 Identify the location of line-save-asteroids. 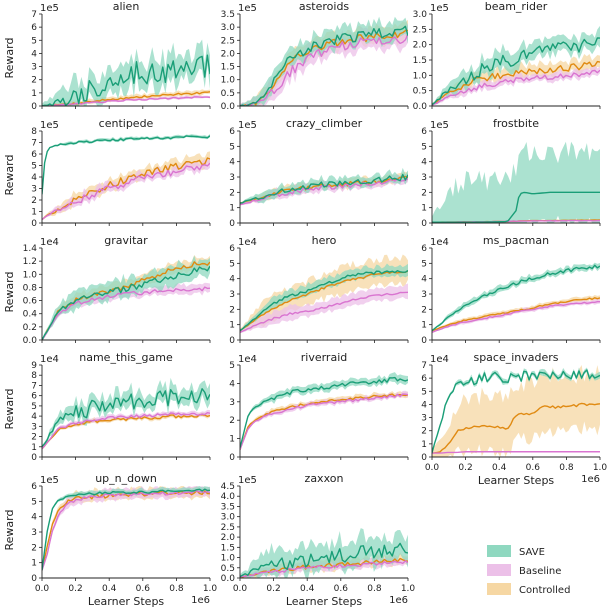
(324, 65).